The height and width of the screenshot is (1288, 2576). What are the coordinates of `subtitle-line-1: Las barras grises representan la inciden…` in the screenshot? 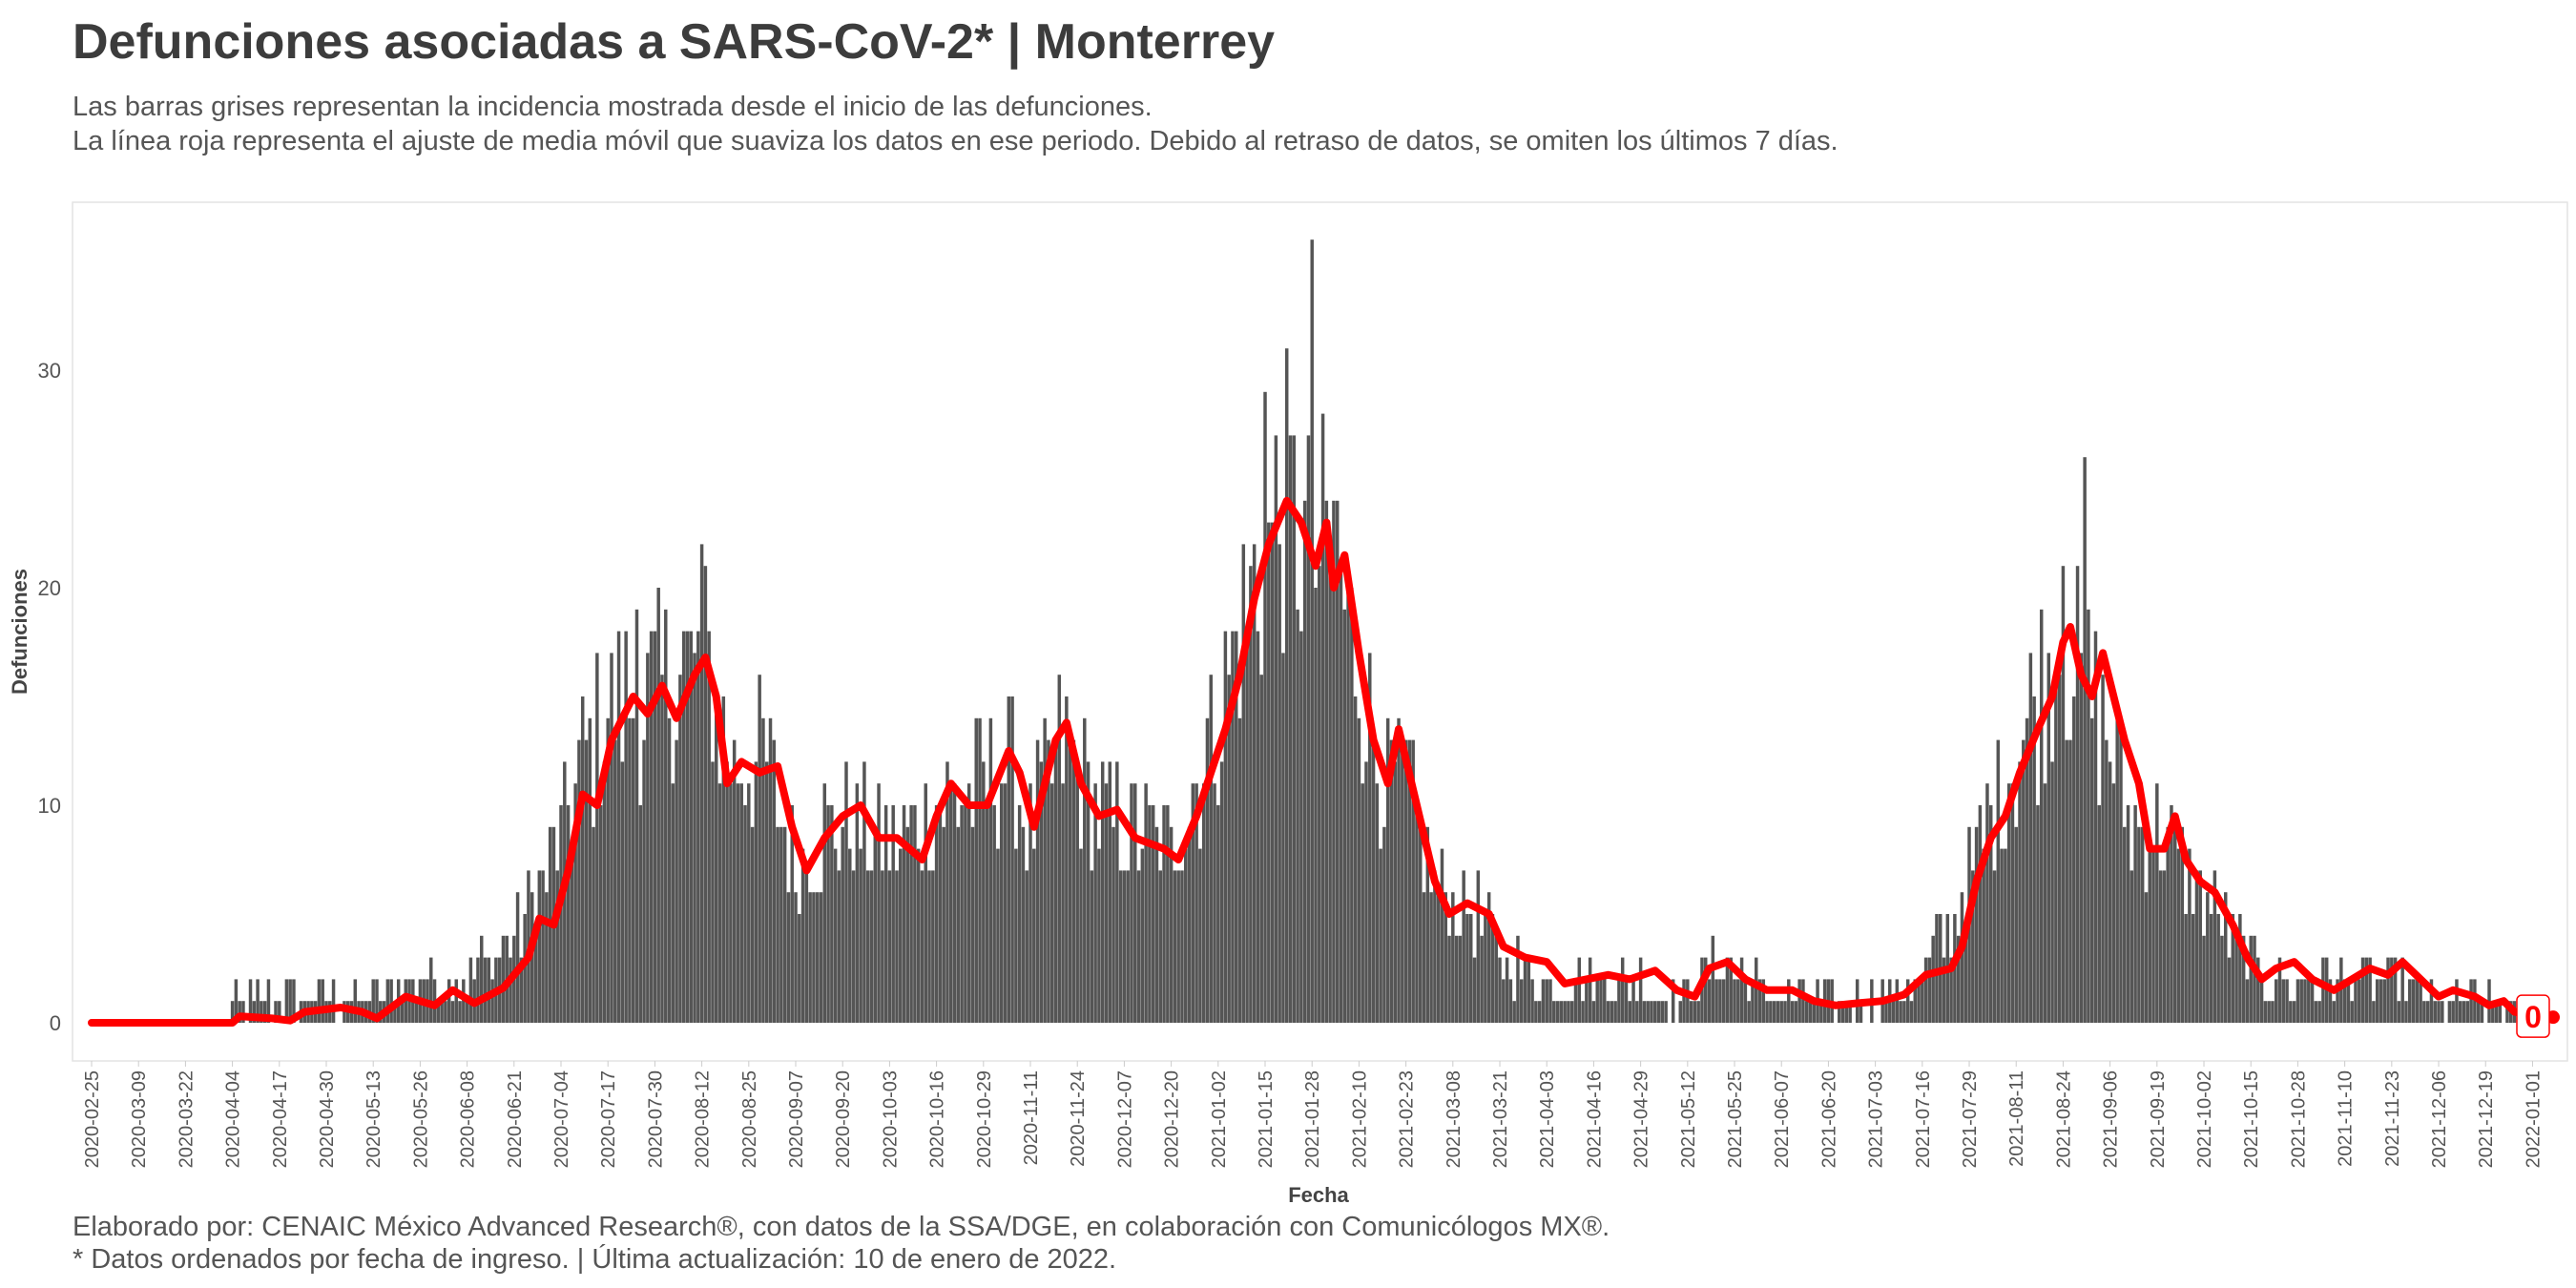 It's located at (613, 107).